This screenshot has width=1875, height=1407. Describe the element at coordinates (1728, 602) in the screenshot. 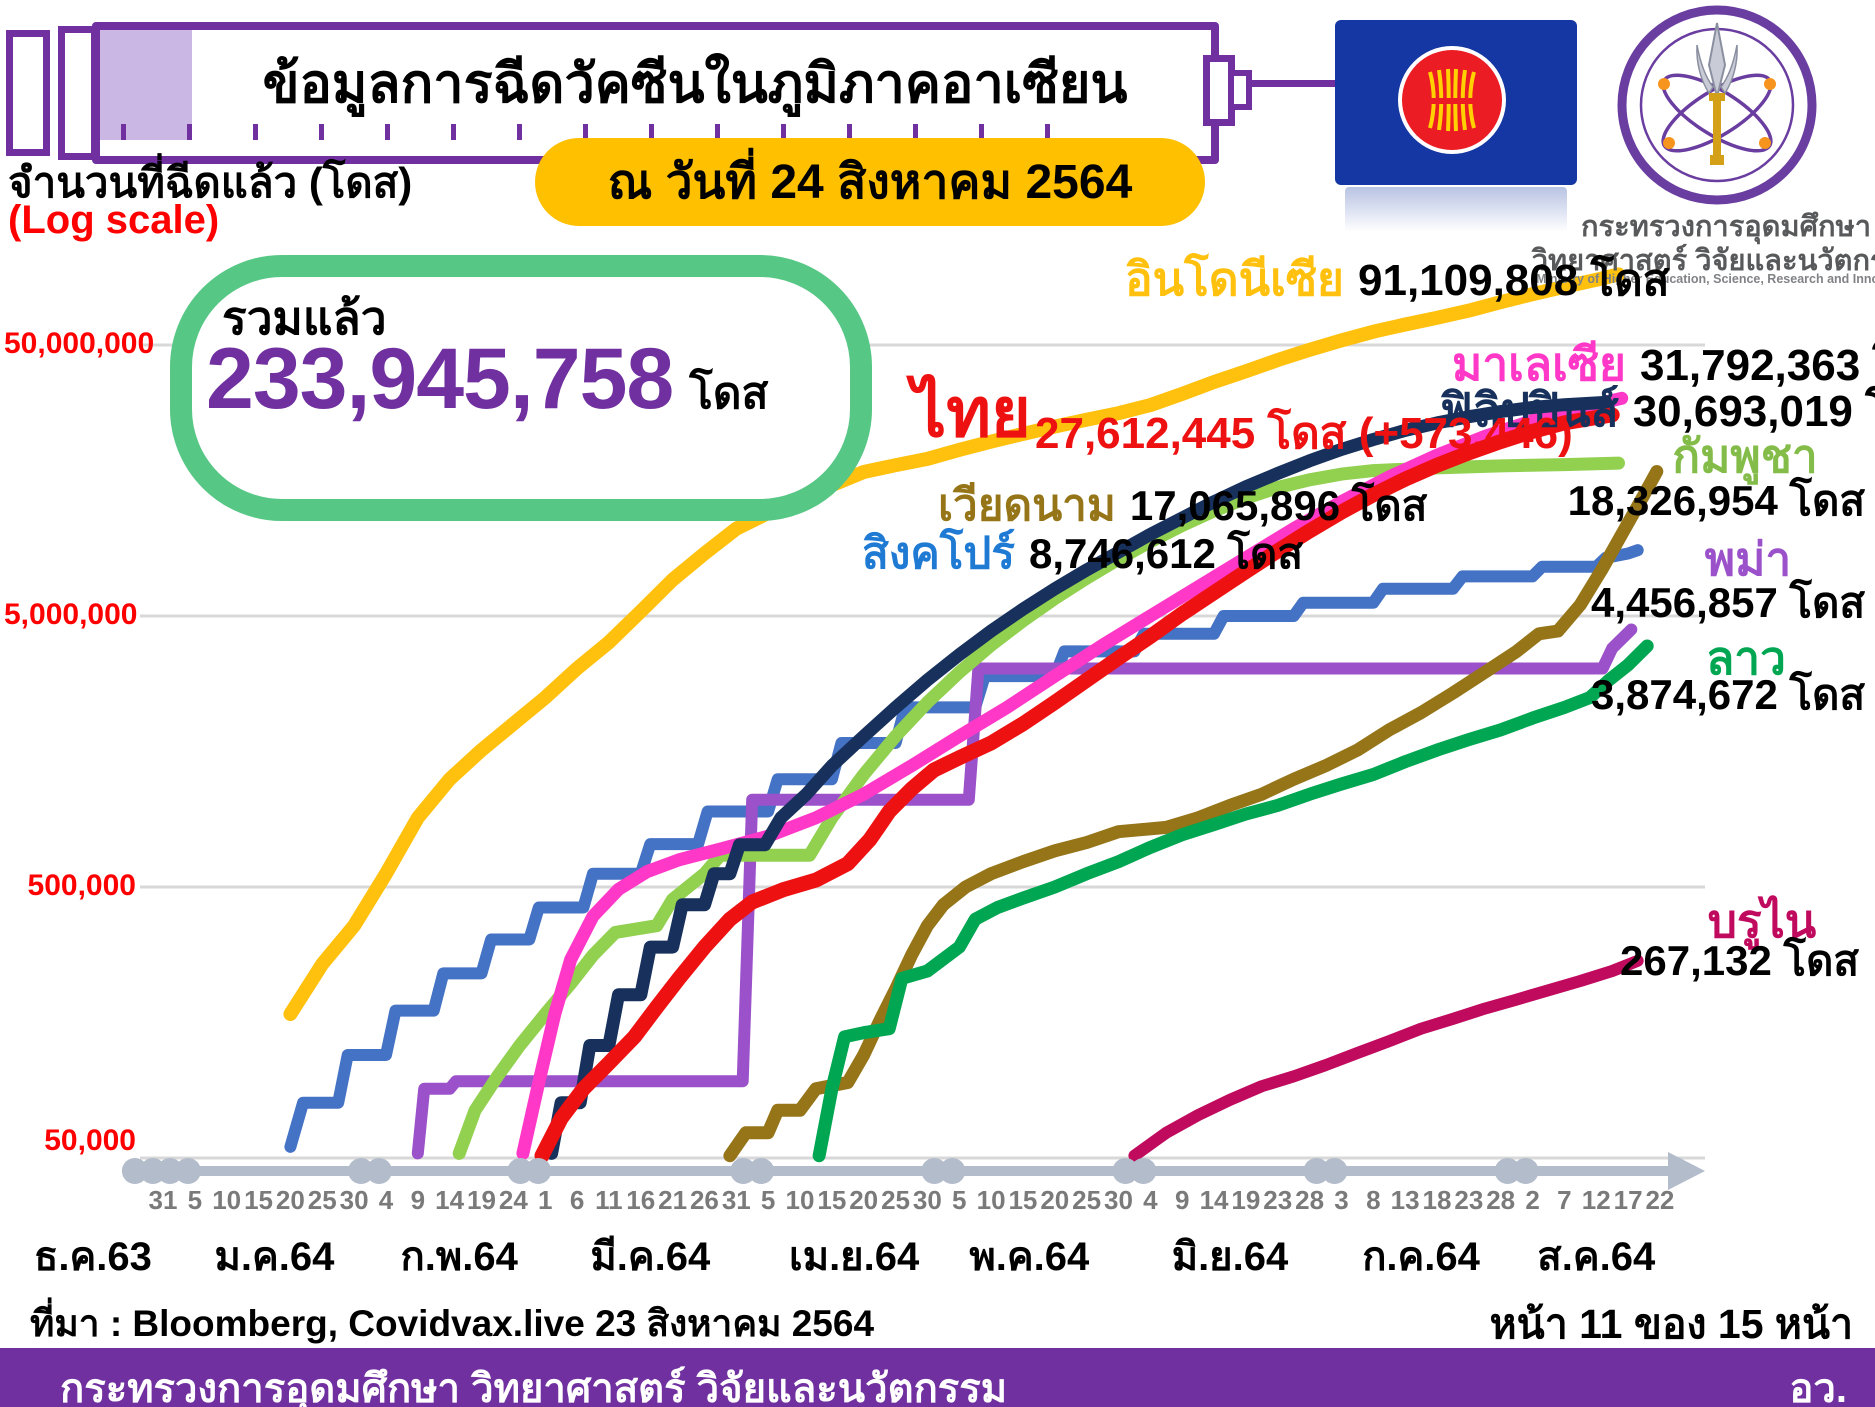

I see `country-value-myanmar: 4,456,857 โดส` at that location.